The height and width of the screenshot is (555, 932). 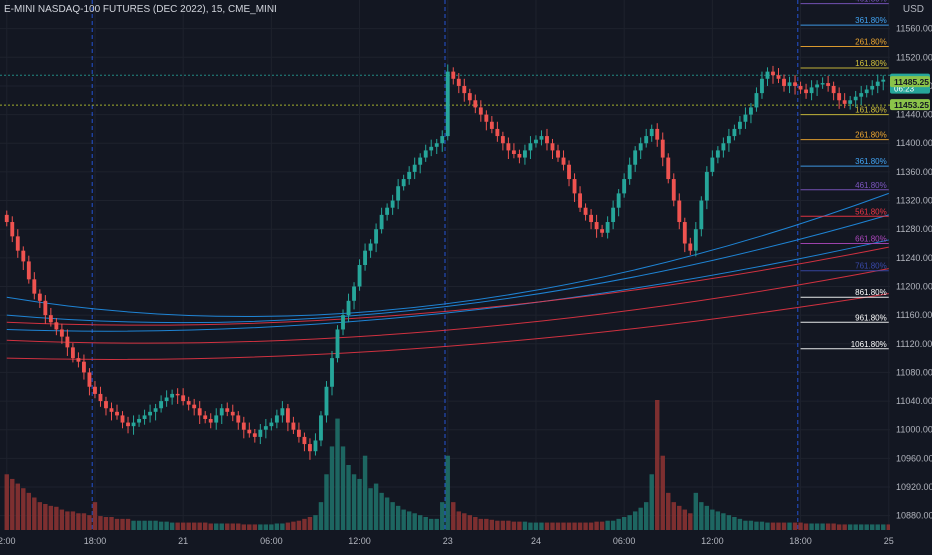 I want to click on price-tick-label: 11560.00, so click(x=914, y=29).